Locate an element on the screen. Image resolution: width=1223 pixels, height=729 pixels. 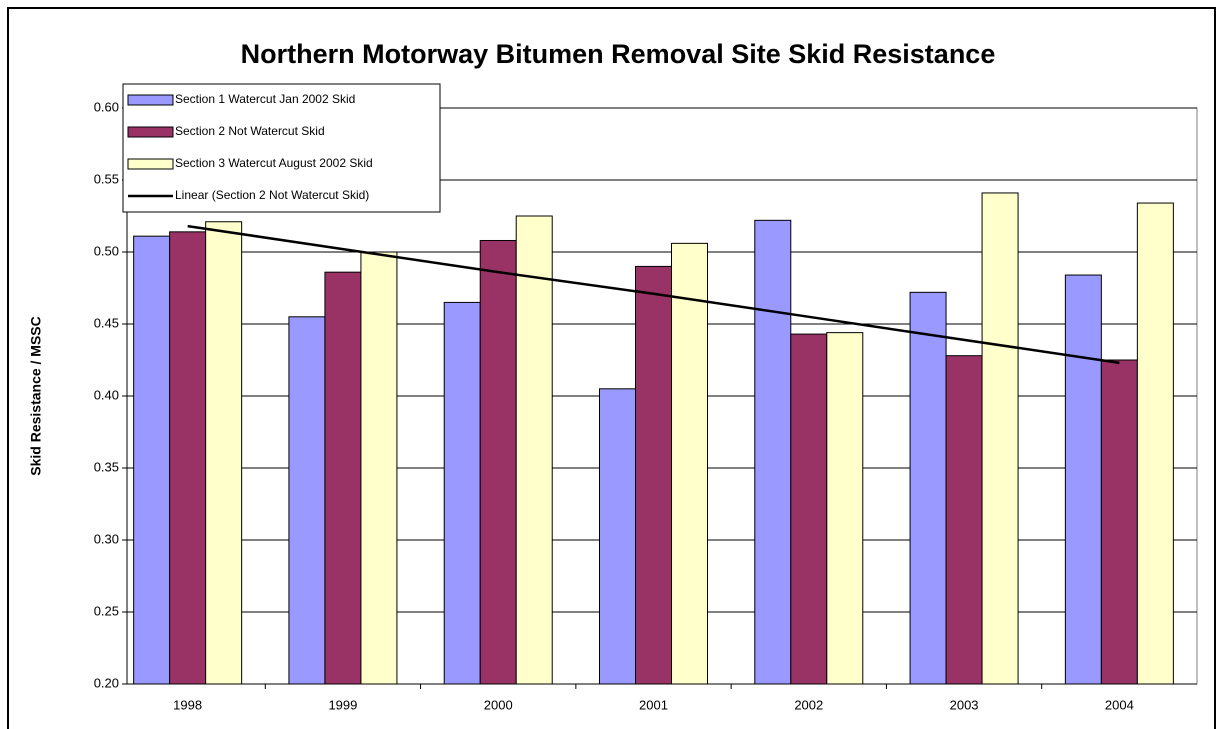
legend-label: Linear (Section 2 Not Watercut Skid) is located at coordinates (272, 195).